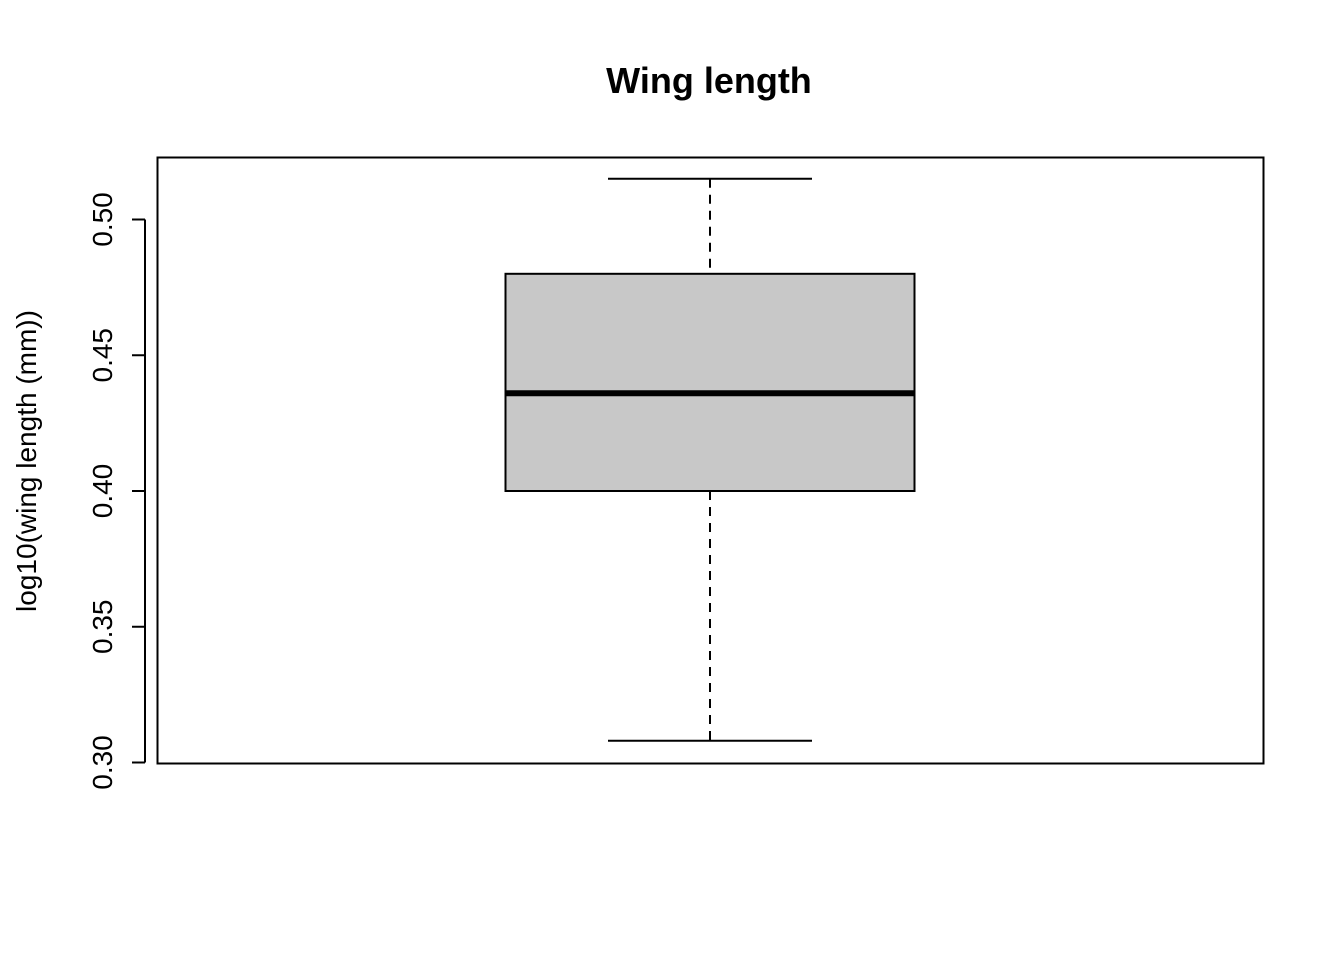 This screenshot has height=960, width=1344. I want to click on chart-title: Wing length, so click(709, 80).